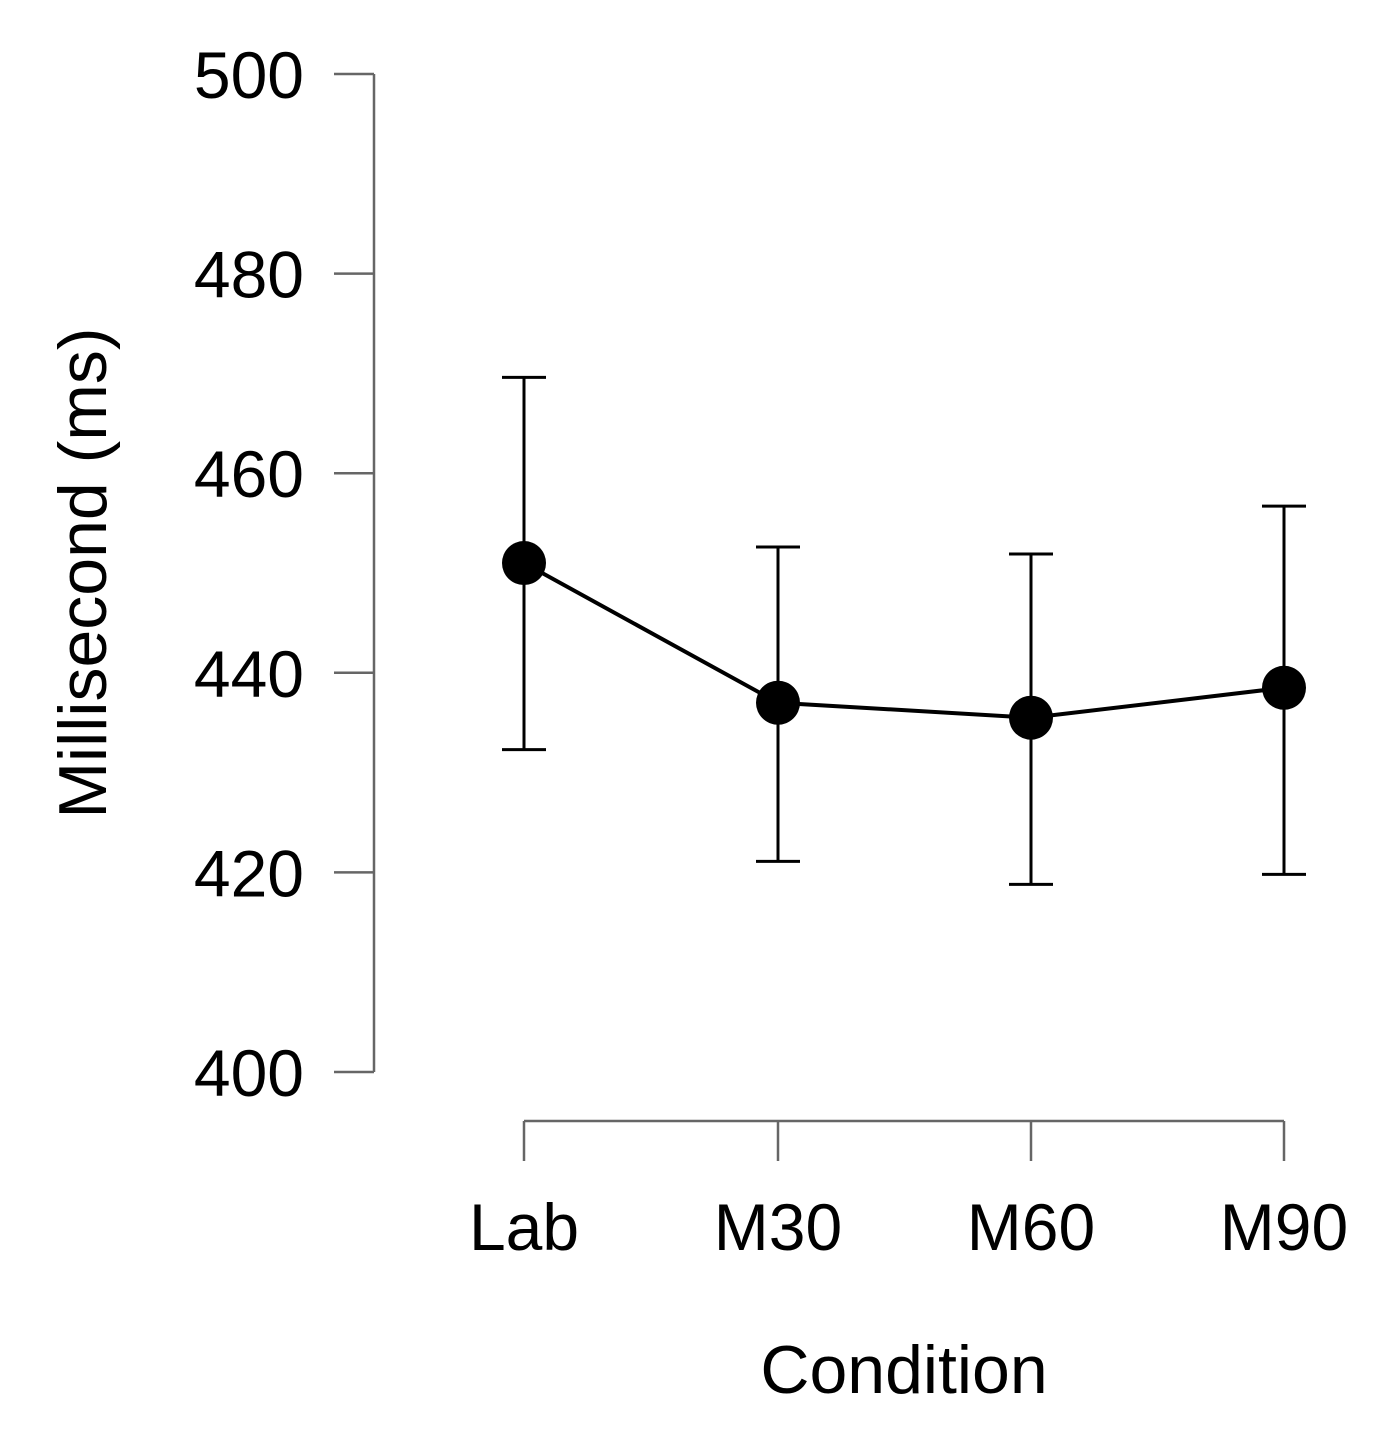  What do you see at coordinates (249, 474) in the screenshot?
I see `y-tick-label: 460` at bounding box center [249, 474].